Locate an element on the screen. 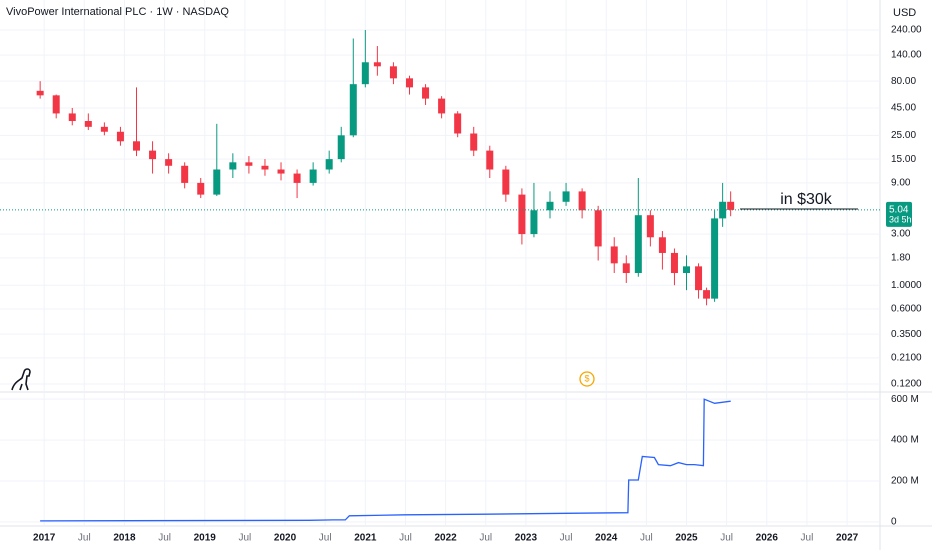  y-tick-label: 200 M is located at coordinates (905, 481).